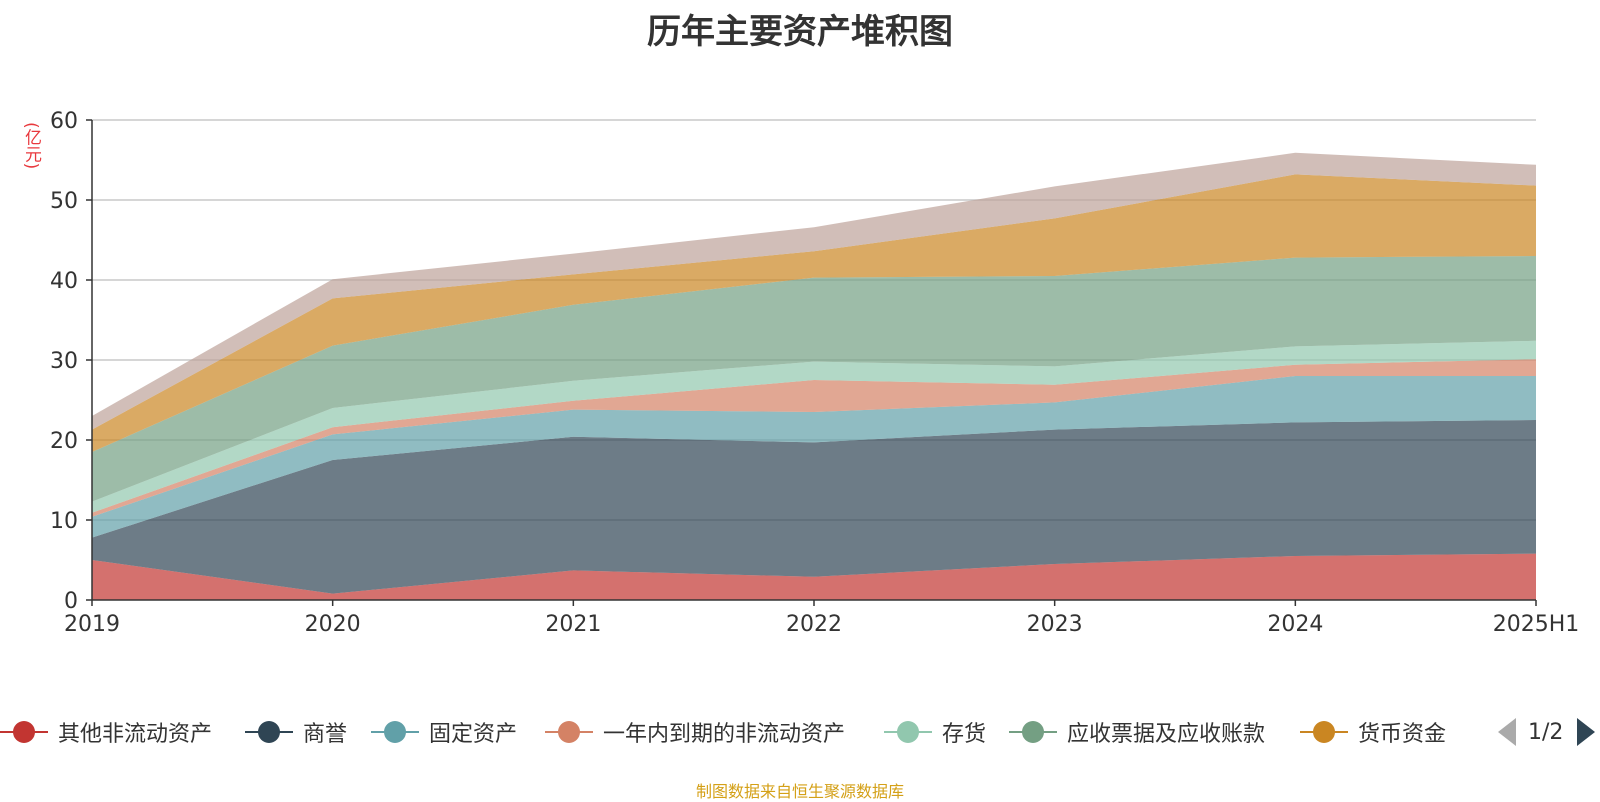  I want to click on x-tick-label: 2023, so click(1055, 624).